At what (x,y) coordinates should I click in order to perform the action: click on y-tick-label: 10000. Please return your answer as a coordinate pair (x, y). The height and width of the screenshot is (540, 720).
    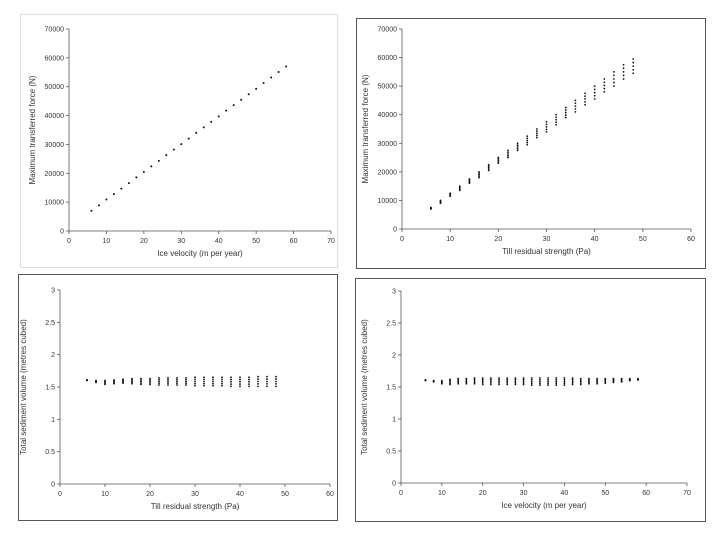
    Looking at the image, I should click on (55, 203).